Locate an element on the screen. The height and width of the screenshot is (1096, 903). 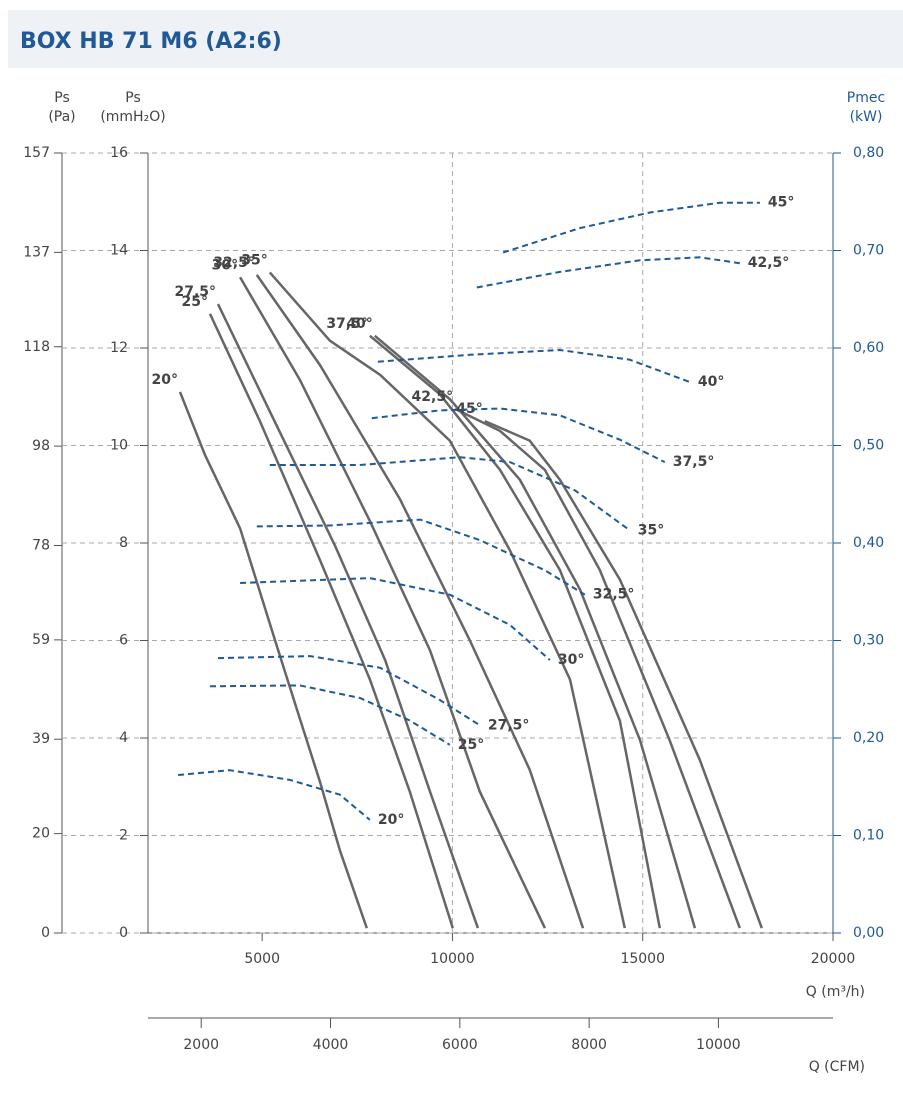
x-tick-label: 10000 is located at coordinates (452, 959).